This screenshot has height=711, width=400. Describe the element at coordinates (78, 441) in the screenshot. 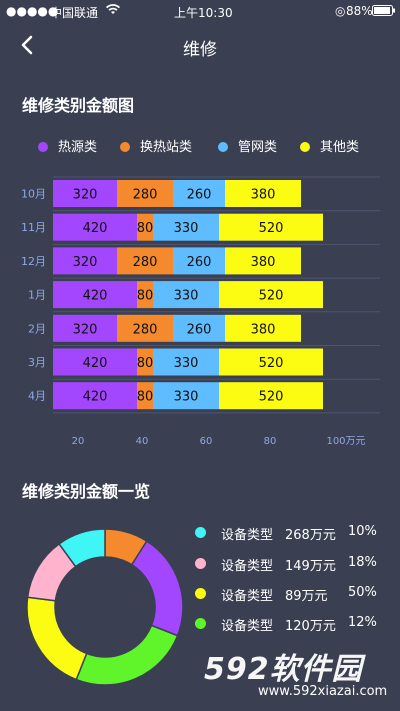

I see `x-tick-label: 20` at that location.